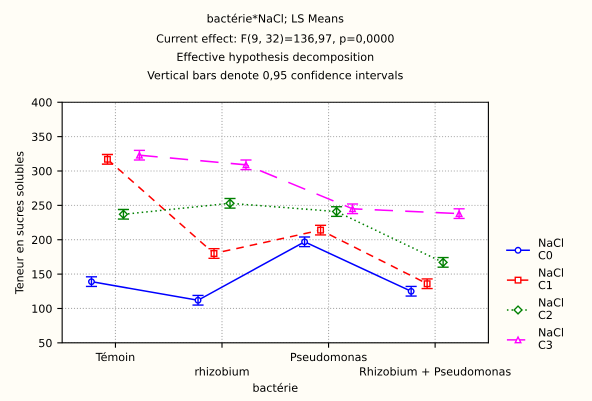  What do you see at coordinates (550, 279) in the screenshot?
I see `legend-label: NaCl C1` at bounding box center [550, 279].